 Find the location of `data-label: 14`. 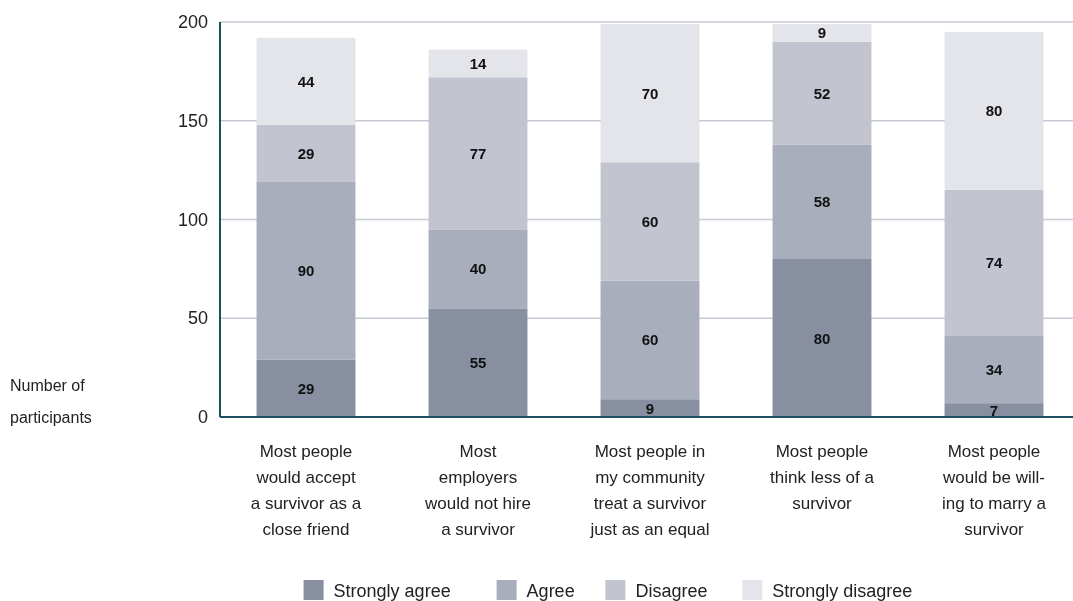

data-label: 14 is located at coordinates (478, 63).